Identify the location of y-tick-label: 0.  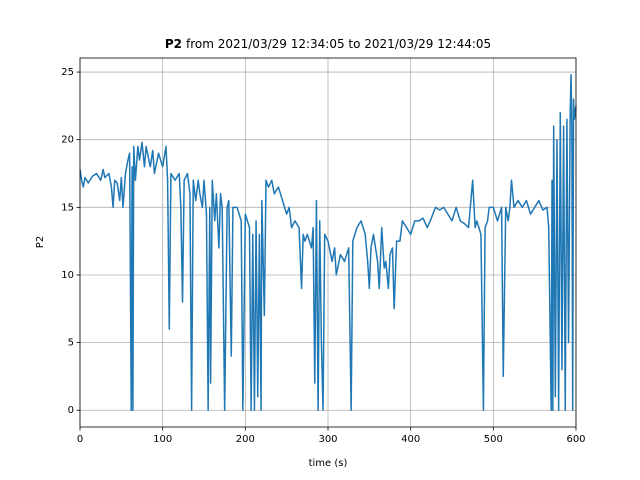
(71, 410).